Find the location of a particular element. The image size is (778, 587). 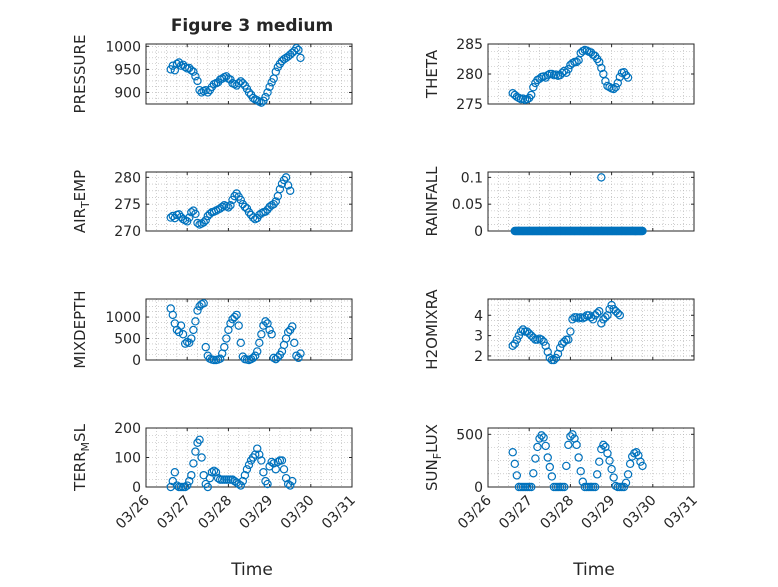

y-tick-label: 280 is located at coordinates (127, 178).